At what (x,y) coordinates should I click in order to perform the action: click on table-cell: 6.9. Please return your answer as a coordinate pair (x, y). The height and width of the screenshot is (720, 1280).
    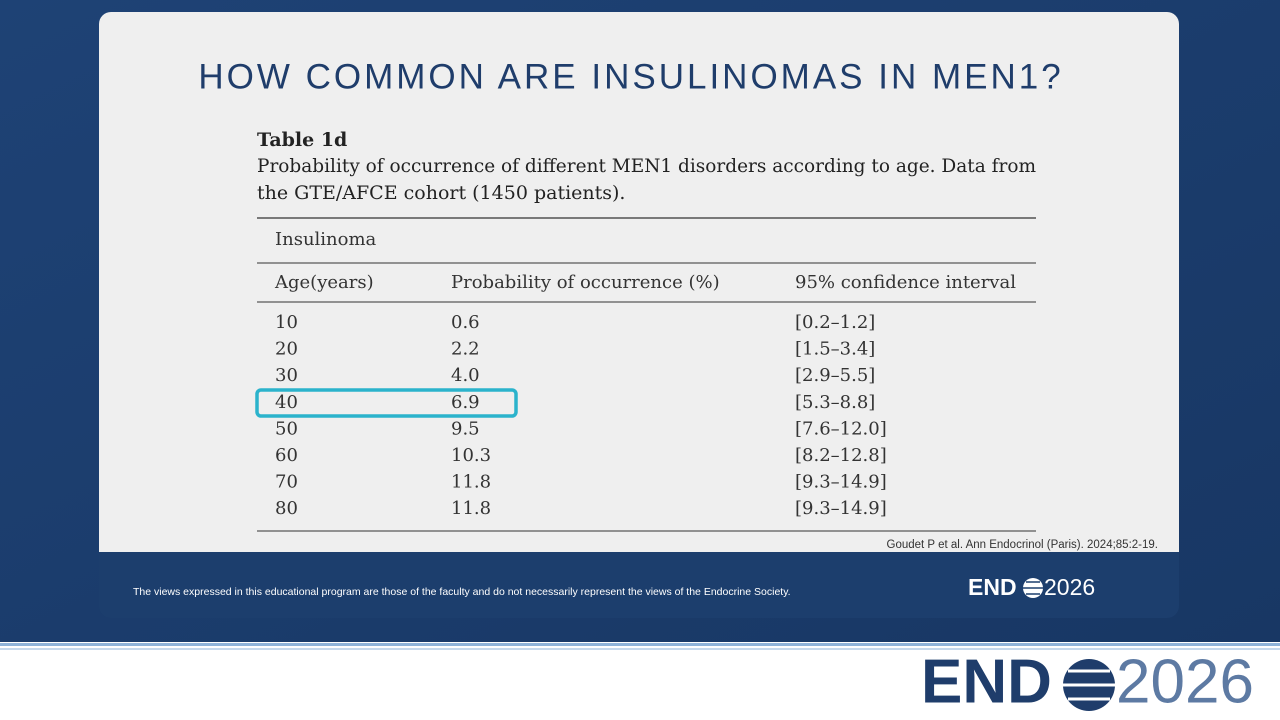
    Looking at the image, I should click on (465, 402).